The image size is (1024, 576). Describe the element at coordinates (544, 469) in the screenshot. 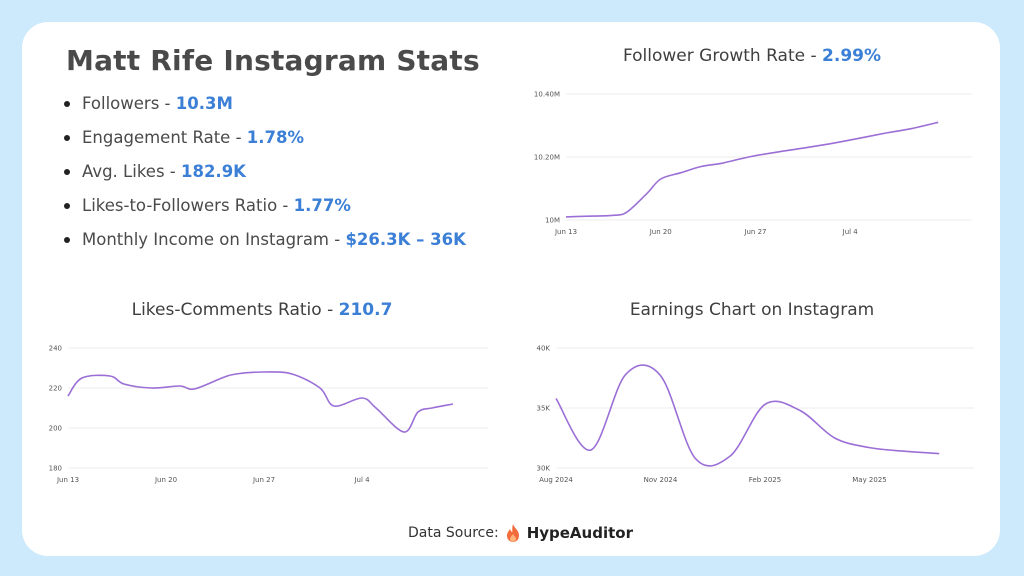

I see `y-tick-label: 30K` at that location.